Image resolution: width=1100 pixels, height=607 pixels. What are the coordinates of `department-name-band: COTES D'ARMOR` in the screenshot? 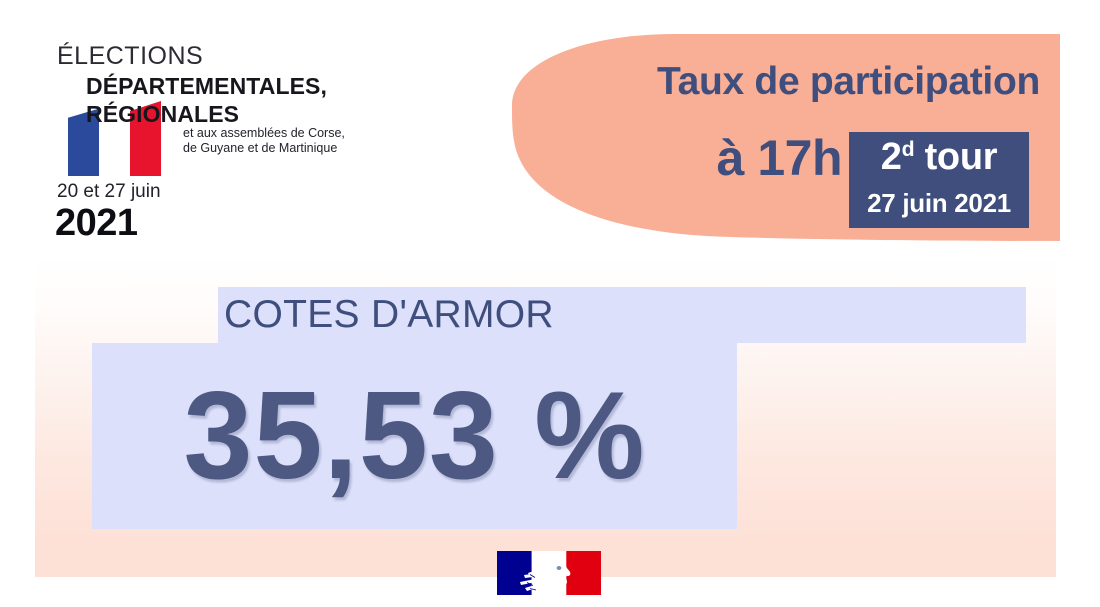 It's located at (622, 315).